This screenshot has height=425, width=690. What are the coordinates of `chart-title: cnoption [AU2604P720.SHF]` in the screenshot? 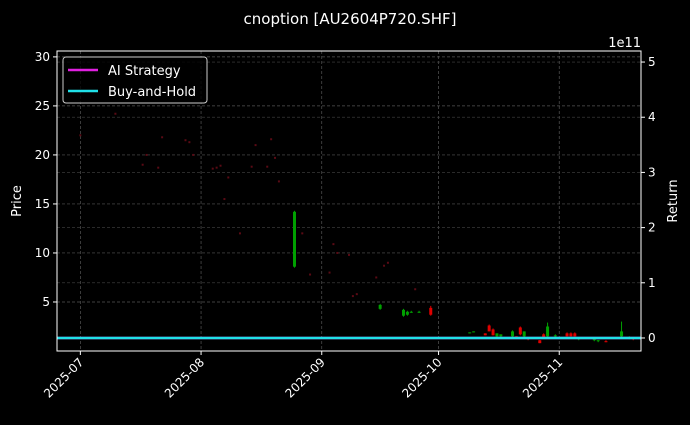 It's located at (350, 19).